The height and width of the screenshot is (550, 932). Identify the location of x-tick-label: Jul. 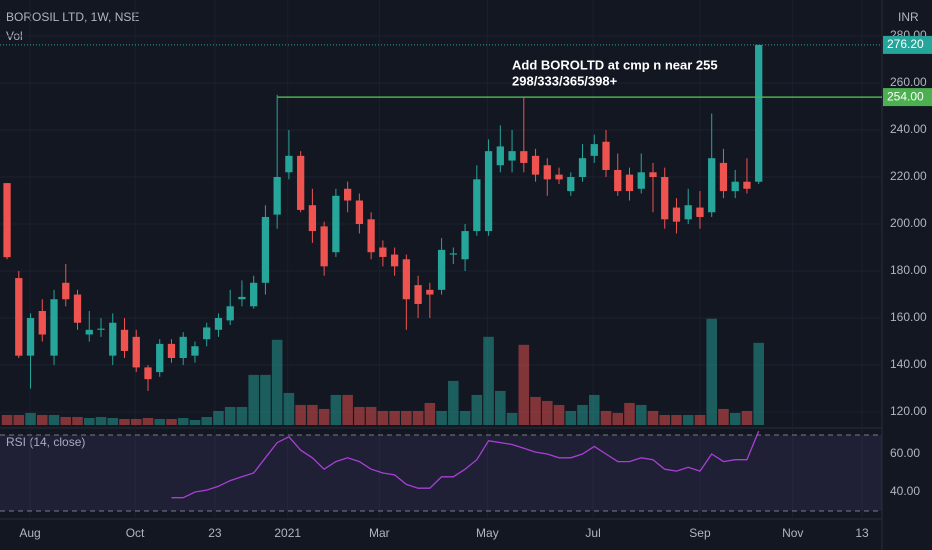
(592, 533).